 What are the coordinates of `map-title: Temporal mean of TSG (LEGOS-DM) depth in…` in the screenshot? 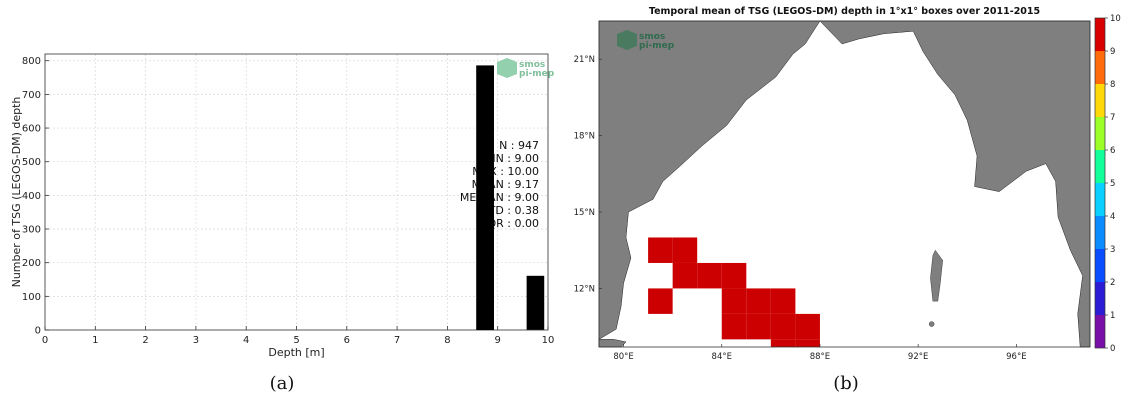 It's located at (844, 11).